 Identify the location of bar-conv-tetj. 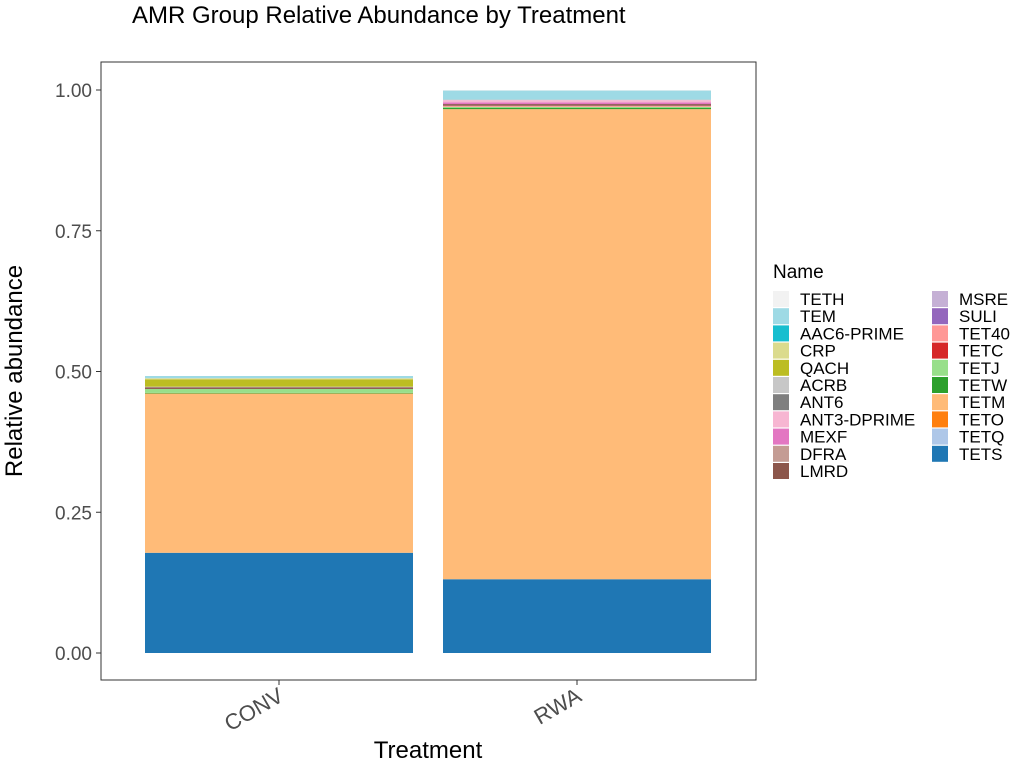
(279, 390).